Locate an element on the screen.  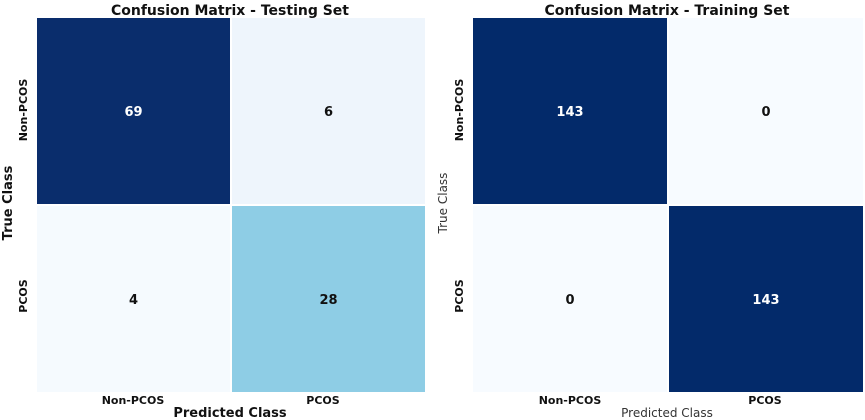
training-y-tick-pcos: PCOS is located at coordinates (459, 295).